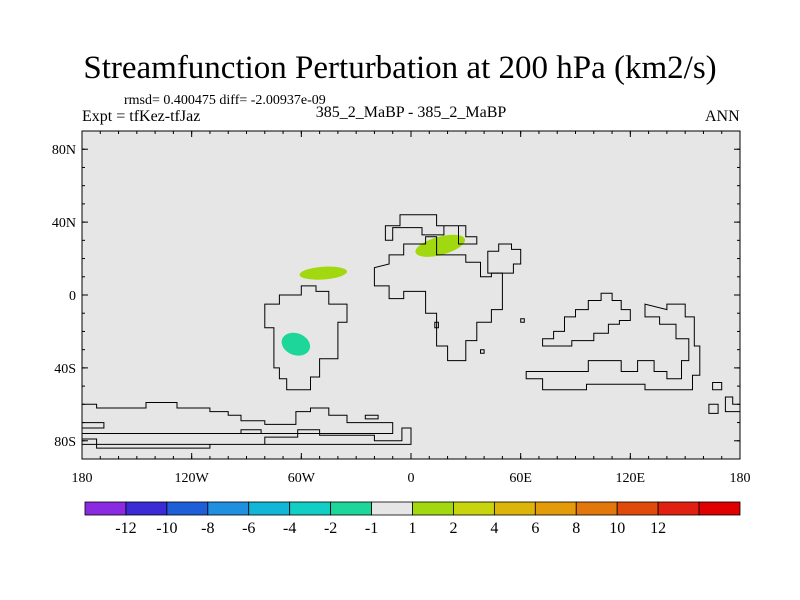 The image size is (800, 600). Describe the element at coordinates (722, 116) in the screenshot. I see `season-label: ANN` at that location.